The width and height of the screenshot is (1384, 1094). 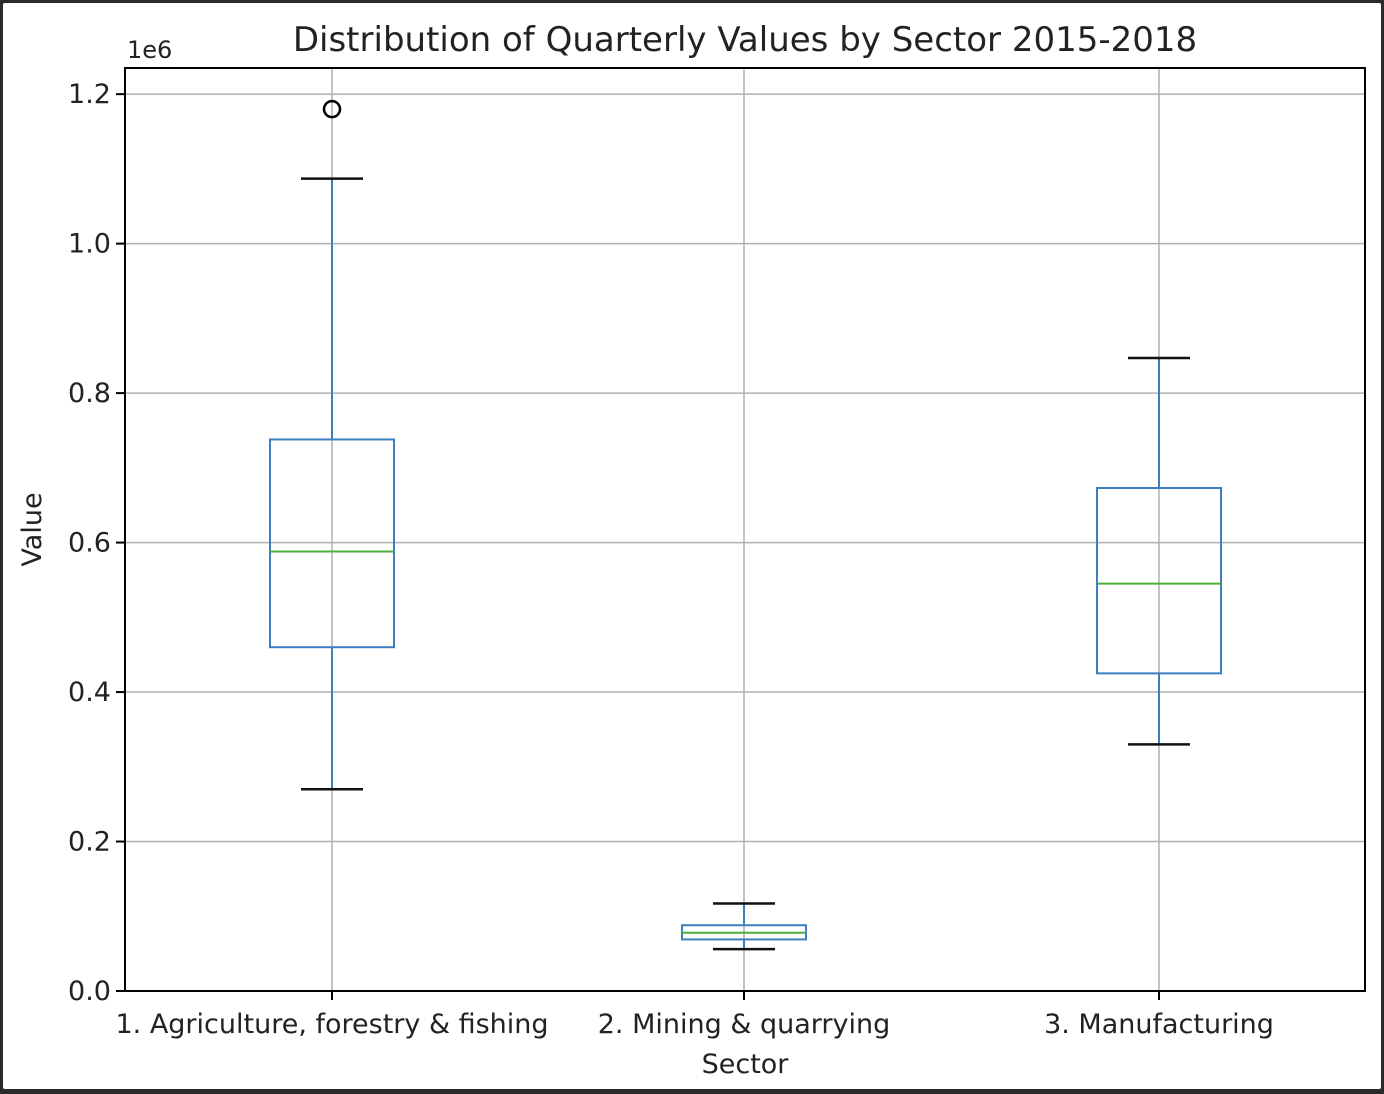 I want to click on y-tick-label: 0.0, so click(x=89, y=991).